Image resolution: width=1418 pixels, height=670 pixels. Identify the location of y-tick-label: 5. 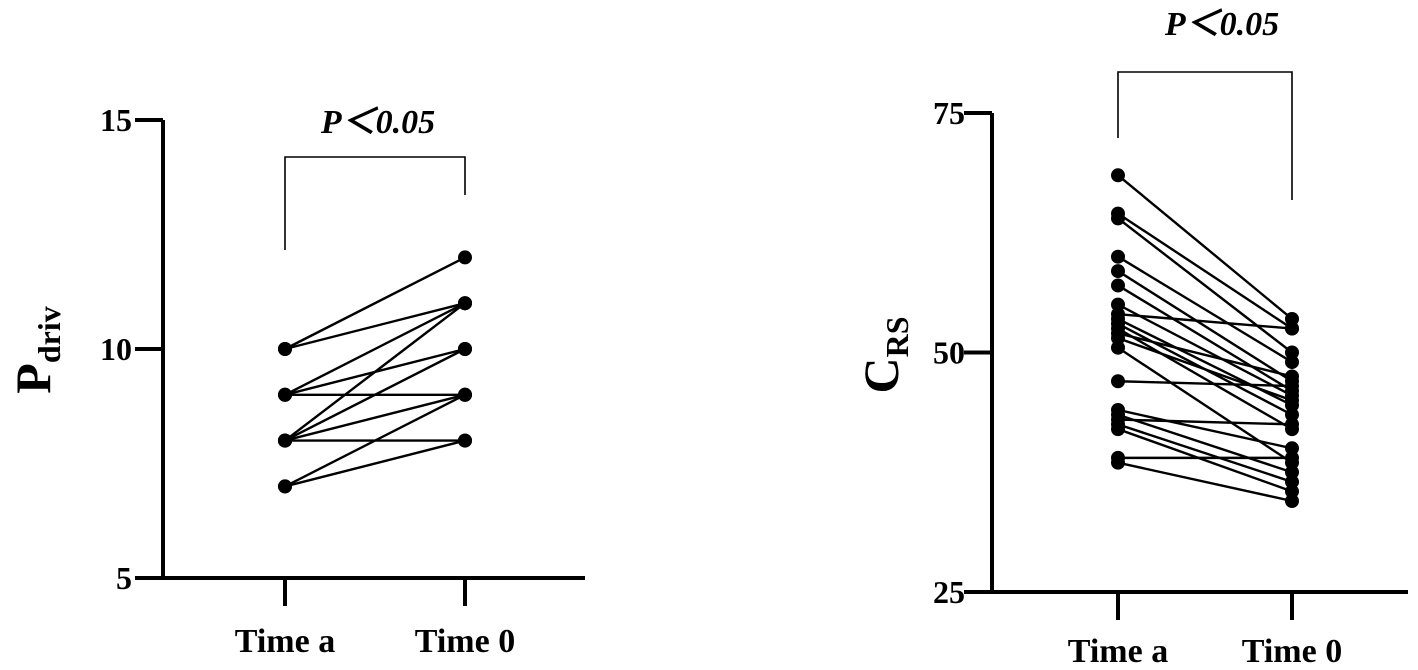
(124, 578).